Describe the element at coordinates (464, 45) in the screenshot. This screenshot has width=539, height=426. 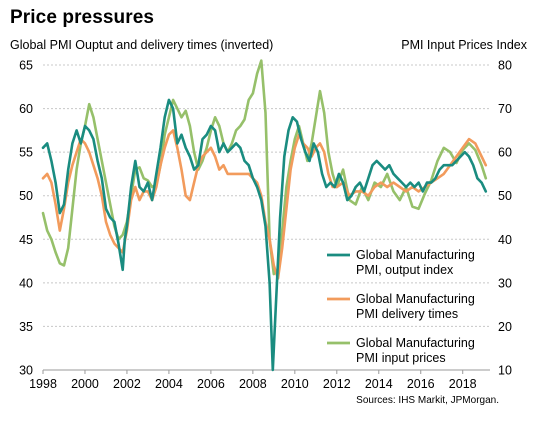
I see `right-axis-label: PMI Input Prices Index` at that location.